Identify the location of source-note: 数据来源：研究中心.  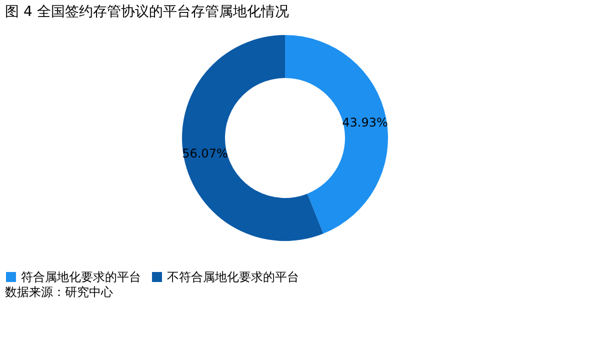
(59, 292).